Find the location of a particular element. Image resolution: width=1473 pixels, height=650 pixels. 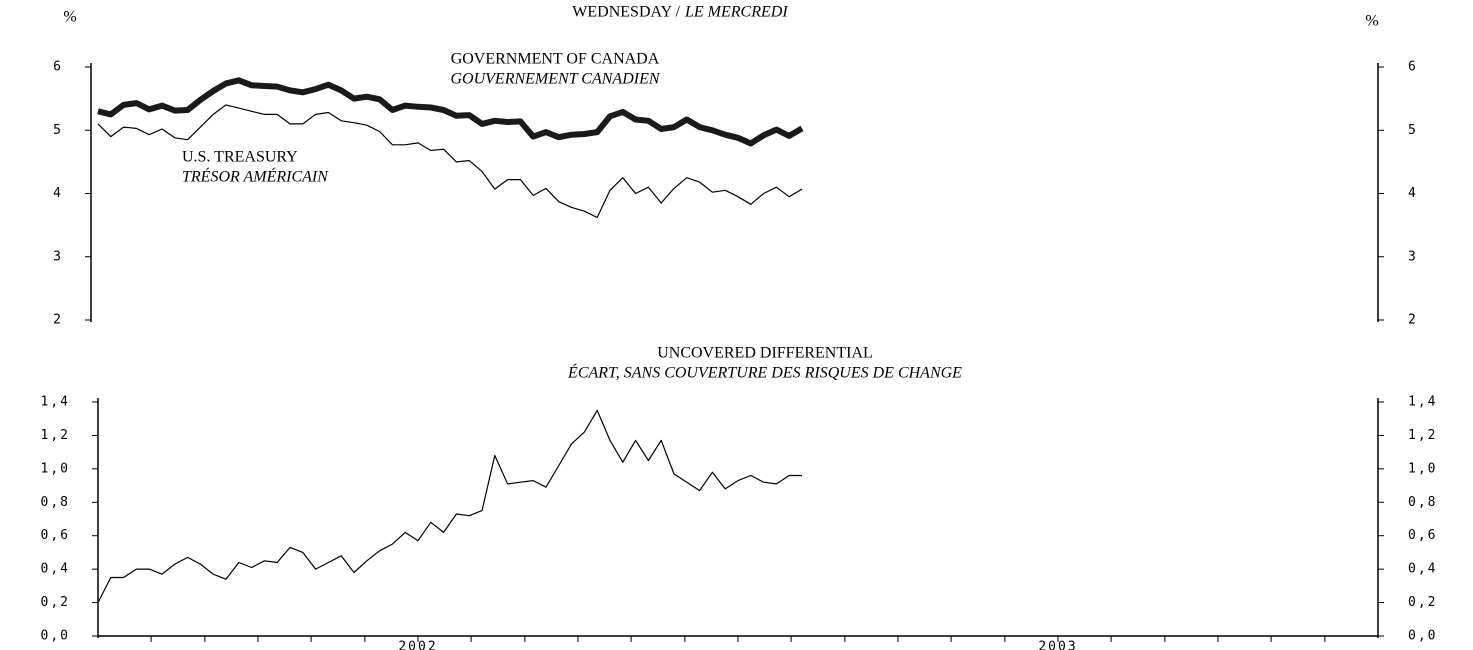

y-tick-label: 3 is located at coordinates (58, 256).